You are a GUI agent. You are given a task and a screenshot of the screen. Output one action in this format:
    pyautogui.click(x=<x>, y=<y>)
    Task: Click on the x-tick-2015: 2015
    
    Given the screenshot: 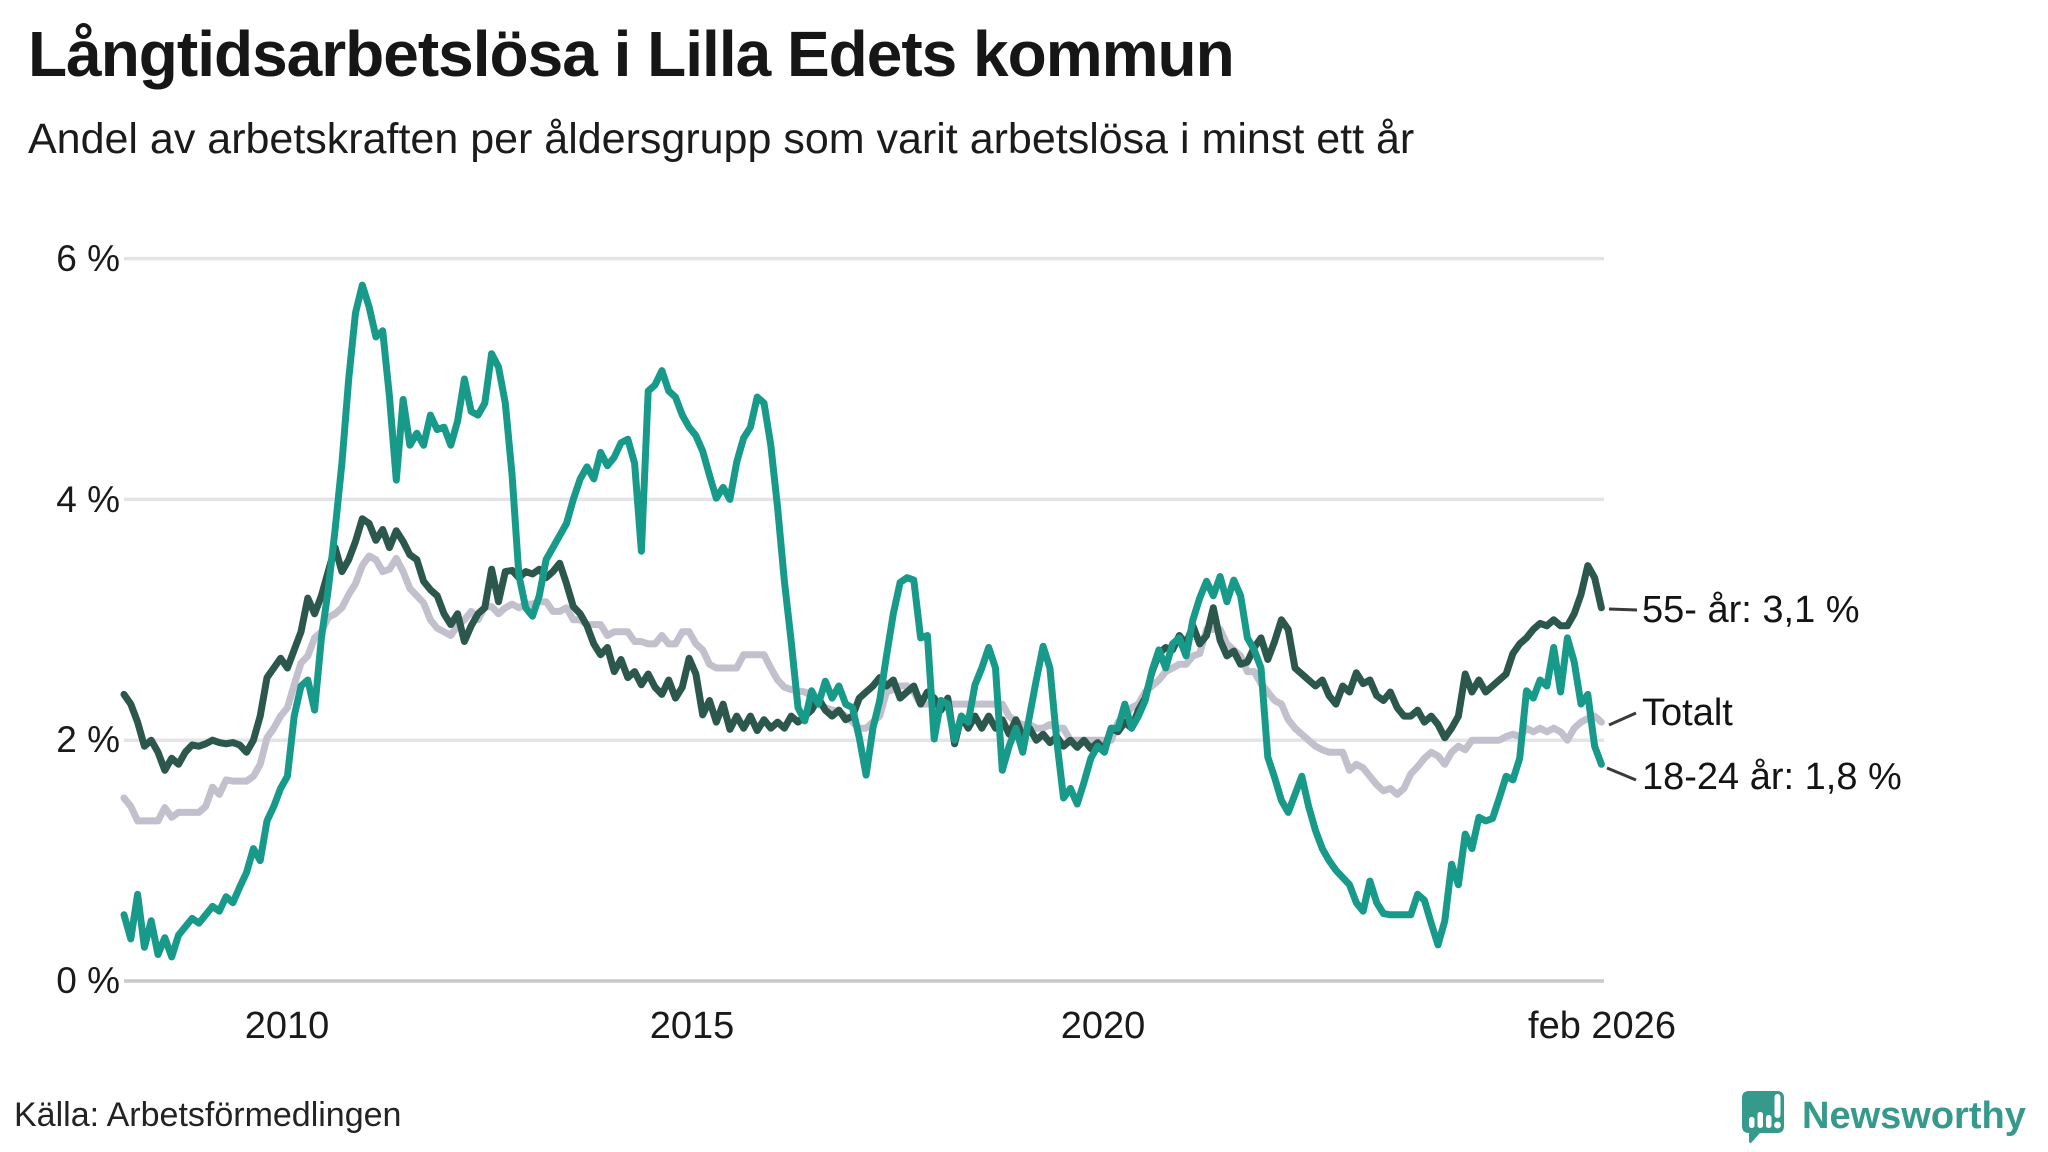 What is the action you would take?
    pyautogui.click(x=692, y=1026)
    